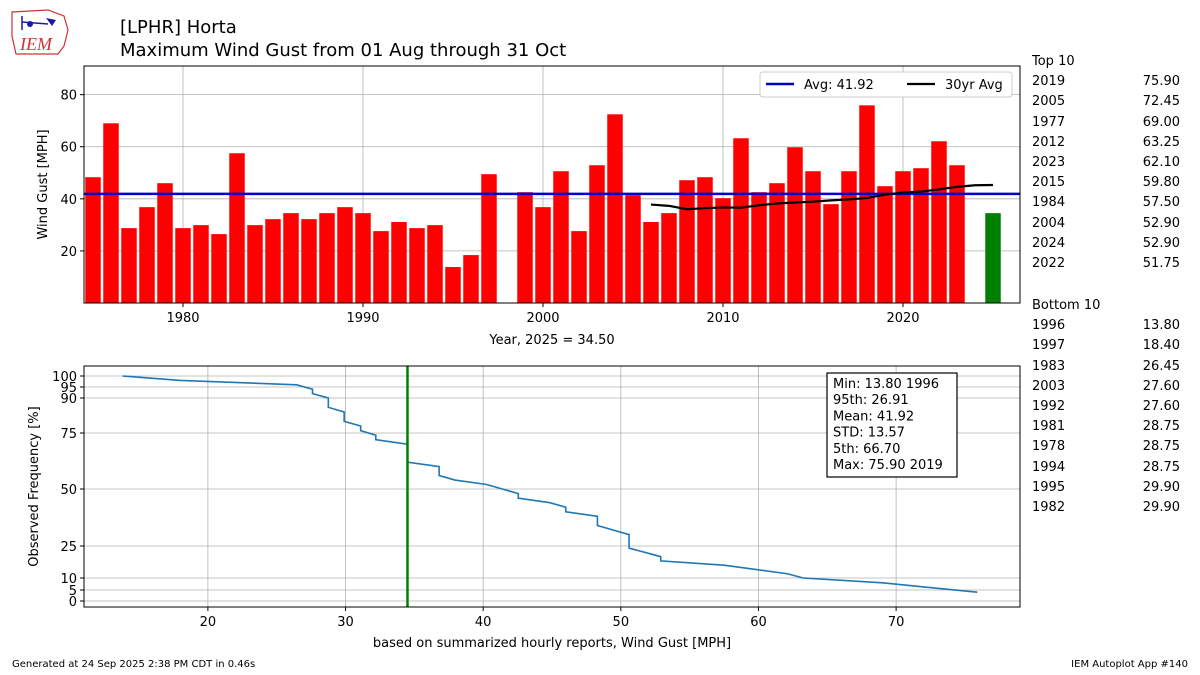 The width and height of the screenshot is (1200, 675). I want to click on x-tick-label-40: 40, so click(483, 622).